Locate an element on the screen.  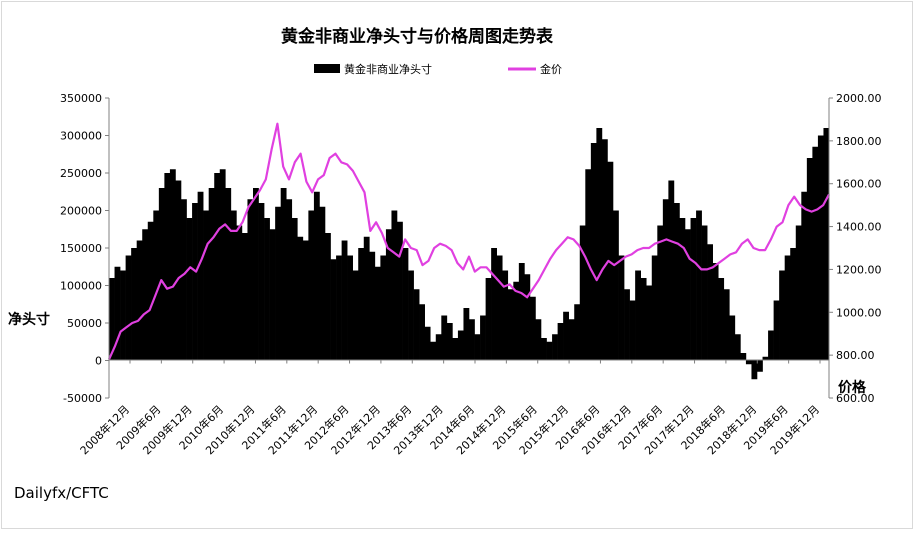
right-tick-label: 1000.00 is located at coordinates (859, 312).